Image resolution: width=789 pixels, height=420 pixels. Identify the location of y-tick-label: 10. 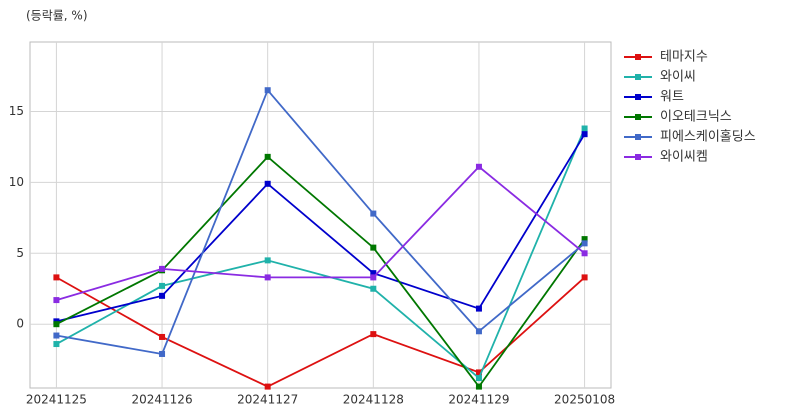
(16, 182).